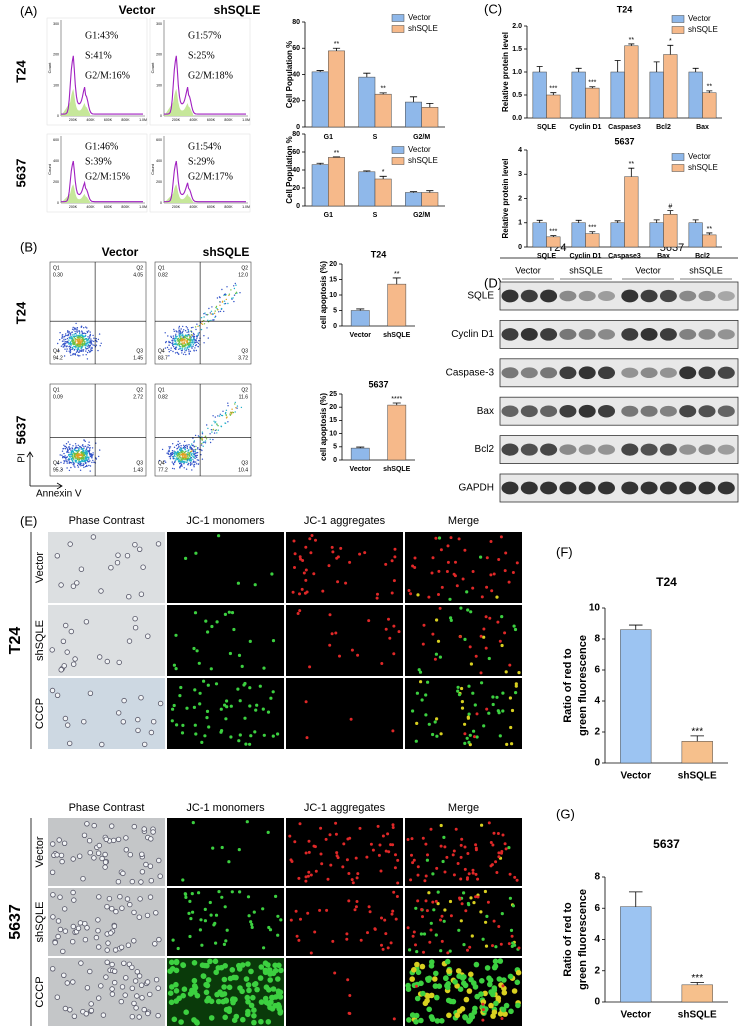 The width and height of the screenshot is (744, 1027). Describe the element at coordinates (587, 488) in the screenshot. I see `blot-band` at that location.